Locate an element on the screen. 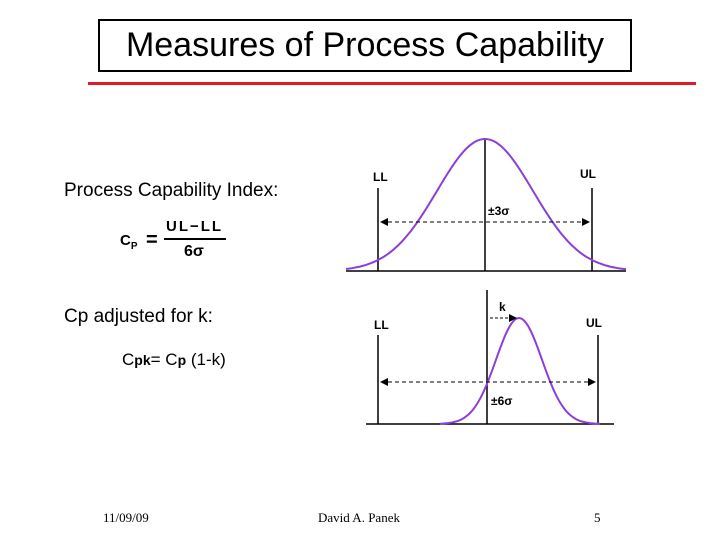 The image size is (728, 546). figure1-ll-label: LL is located at coordinates (380, 177).